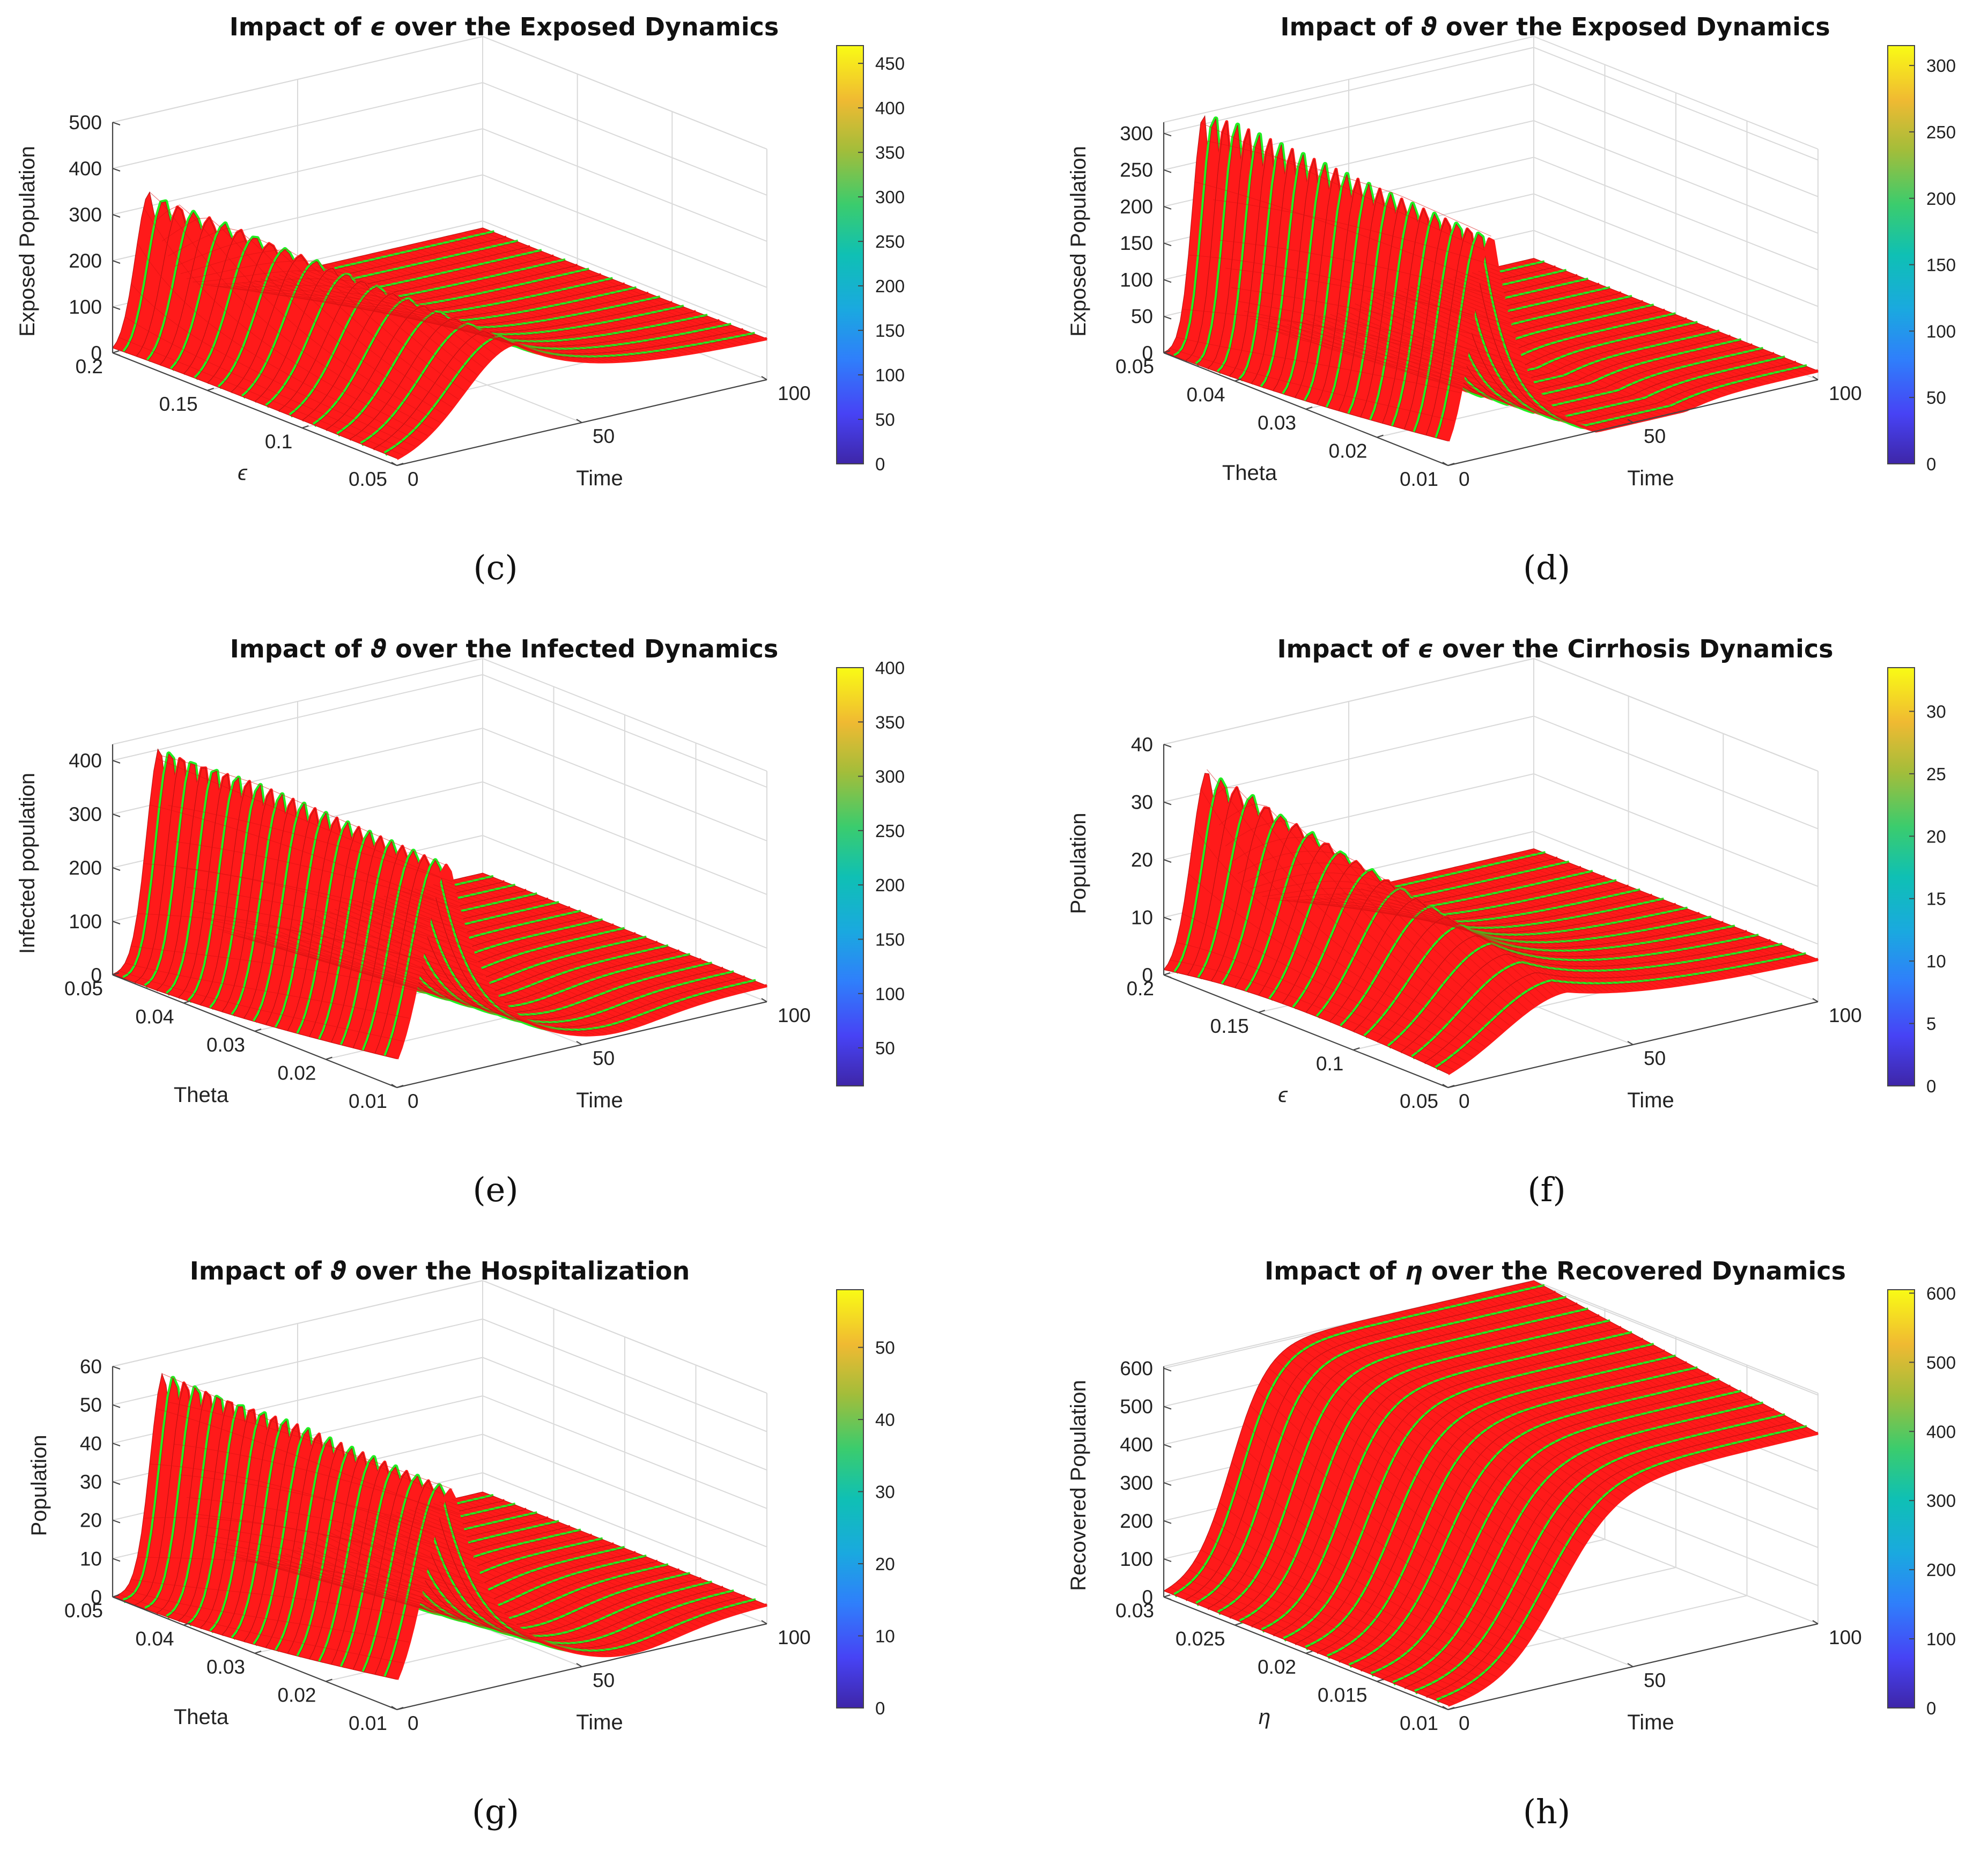 The height and width of the screenshot is (1849, 1988). What do you see at coordinates (604, 1680) in the screenshot?
I see `time-tick-label: 50` at bounding box center [604, 1680].